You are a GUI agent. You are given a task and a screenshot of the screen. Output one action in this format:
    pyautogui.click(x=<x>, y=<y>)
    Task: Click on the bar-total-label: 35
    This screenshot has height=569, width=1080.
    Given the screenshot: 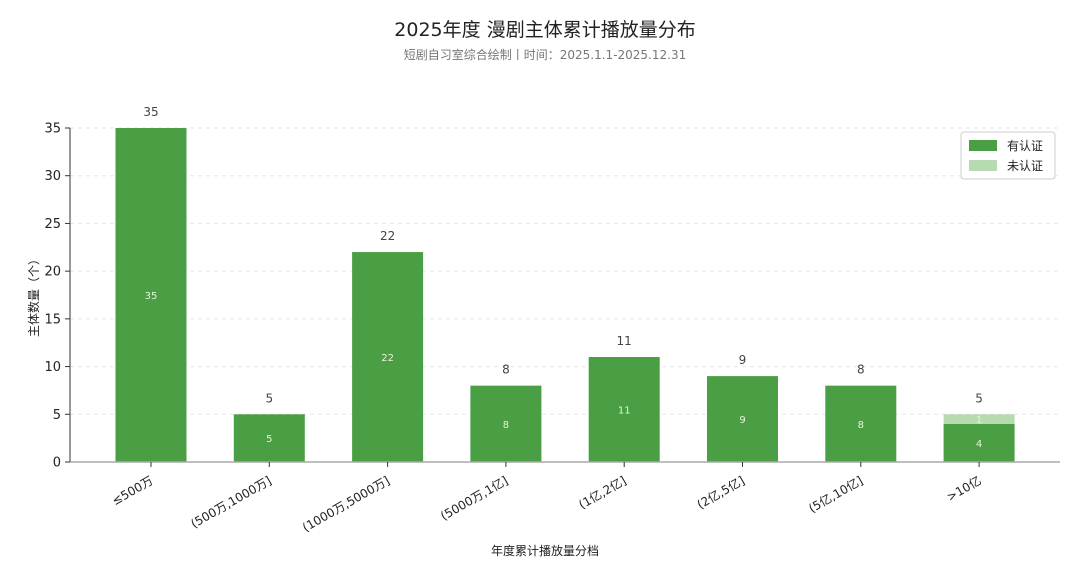 What is the action you would take?
    pyautogui.click(x=150, y=112)
    